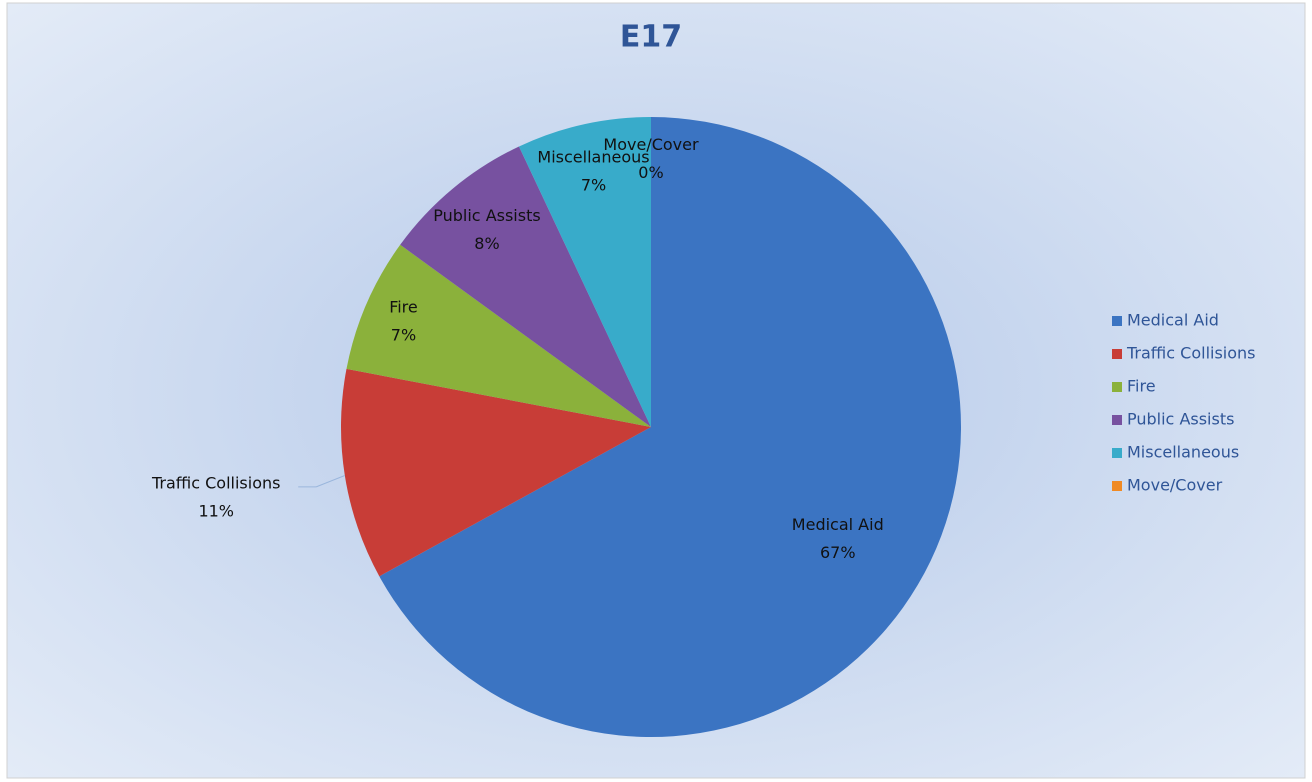  Describe the element at coordinates (593, 156) in the screenshot. I see `data-label-name: Miscellaneous` at that location.